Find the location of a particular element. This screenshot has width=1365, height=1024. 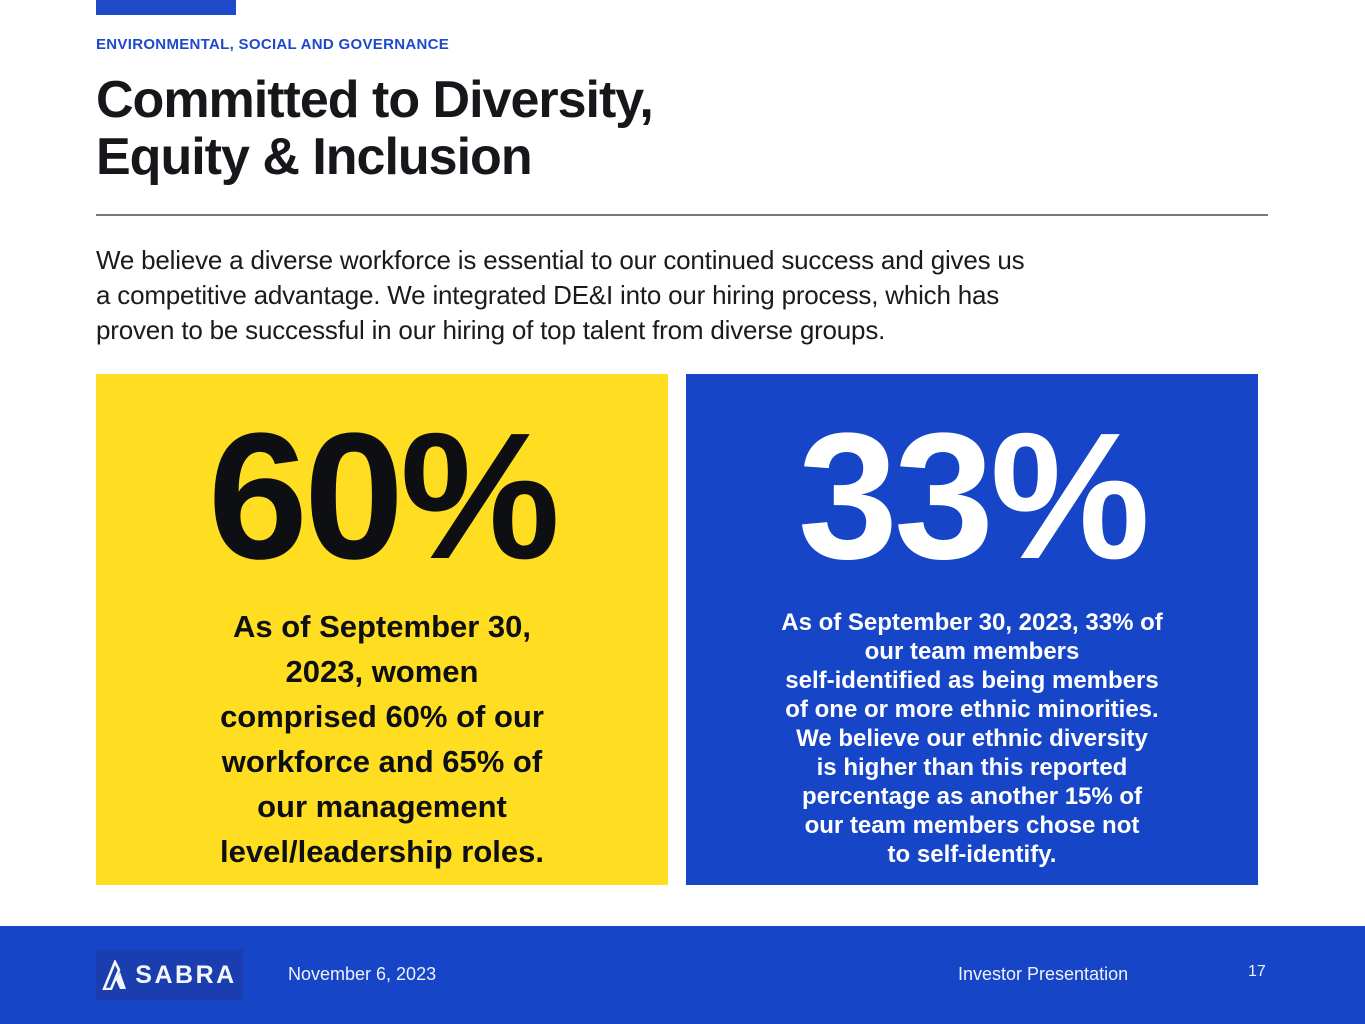

sabra-logo-text: SABRA is located at coordinates (186, 974).